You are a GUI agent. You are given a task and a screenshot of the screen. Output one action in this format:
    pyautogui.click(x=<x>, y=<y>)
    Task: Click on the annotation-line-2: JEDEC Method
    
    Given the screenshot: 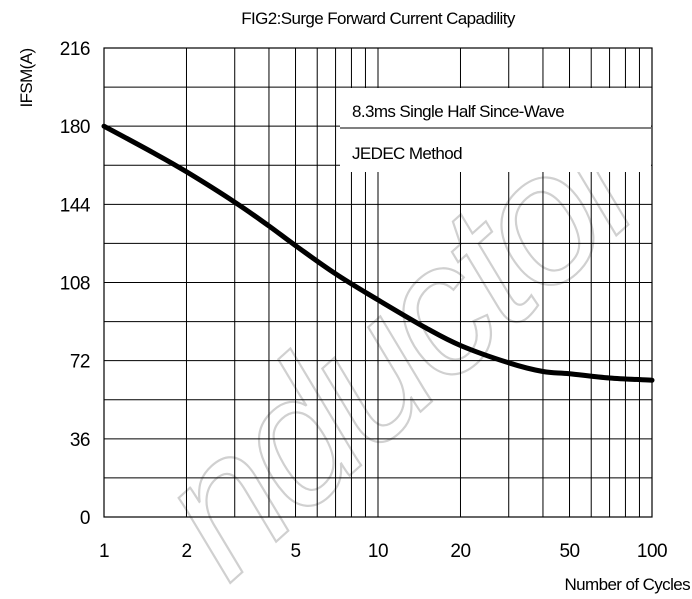 What is the action you would take?
    pyautogui.click(x=407, y=153)
    